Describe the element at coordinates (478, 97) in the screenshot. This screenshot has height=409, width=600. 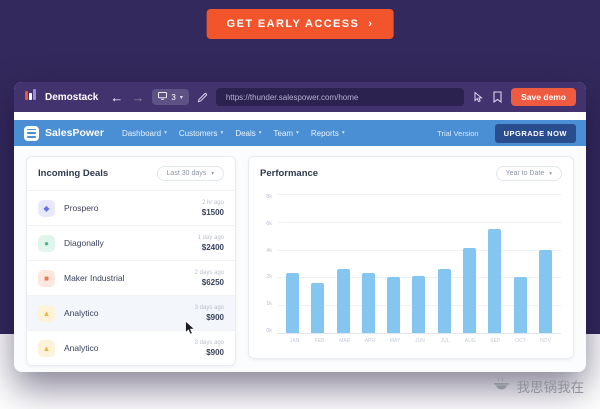
I see `pointer-tool-icon` at that location.